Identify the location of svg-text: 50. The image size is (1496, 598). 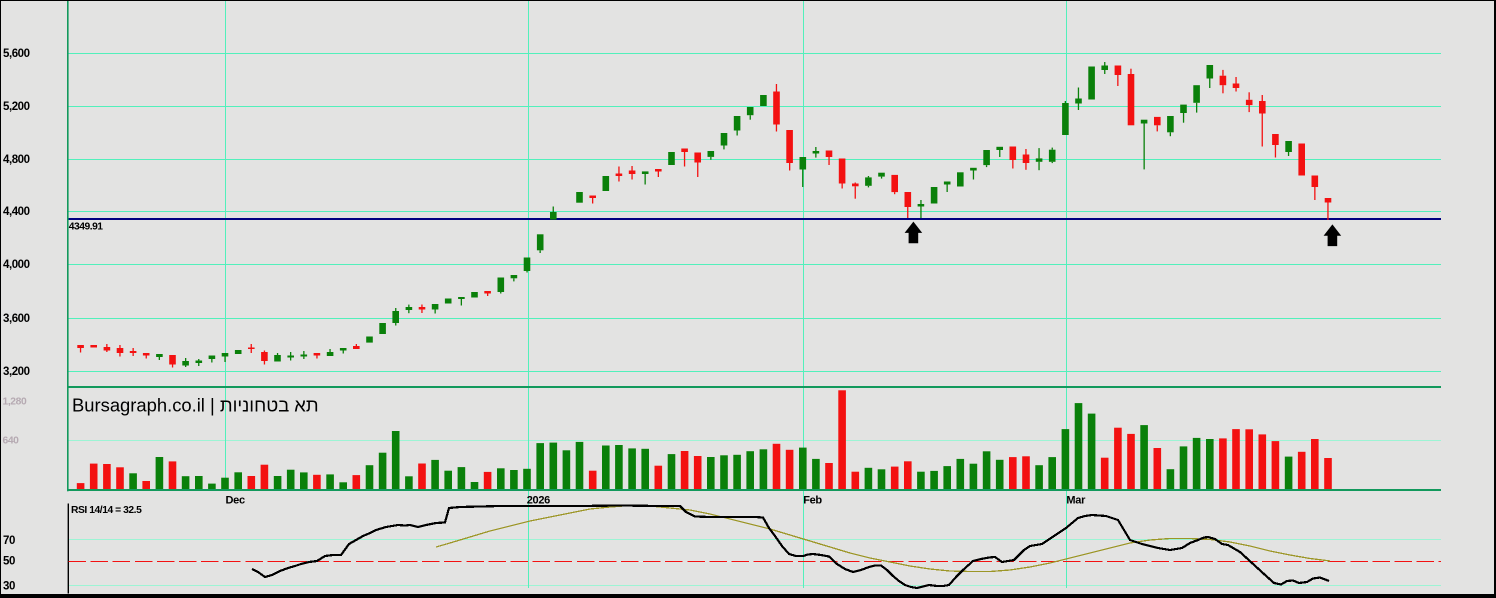
(9, 562).